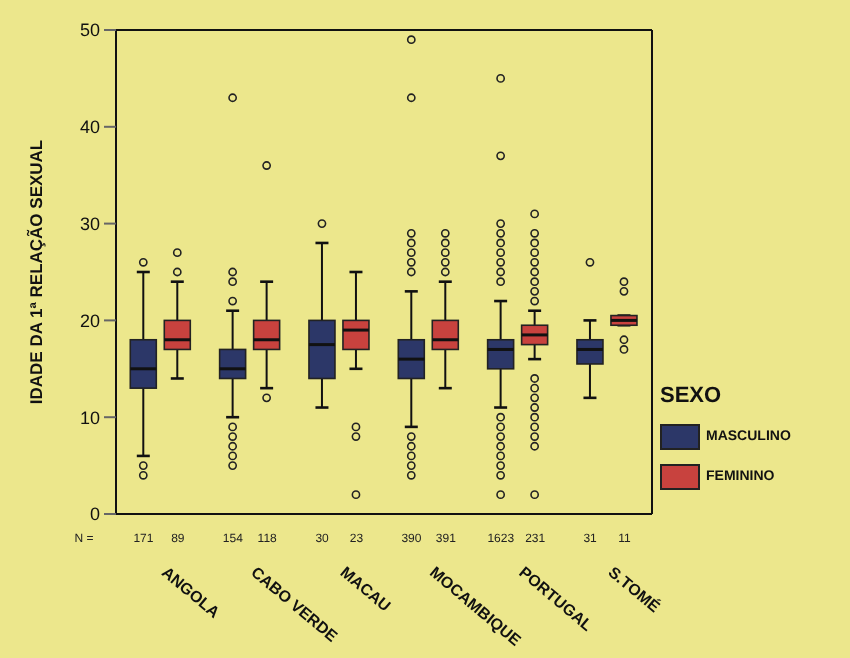 The image size is (850, 658). Describe the element at coordinates (89, 320) in the screenshot. I see `y-tick-label: 20` at that location.